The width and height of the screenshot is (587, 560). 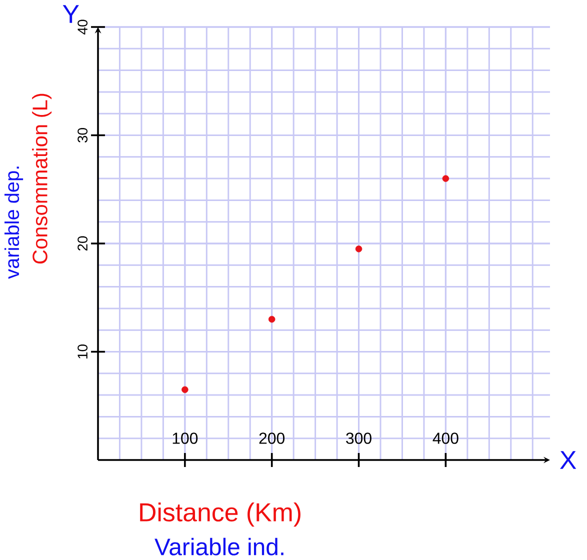 I want to click on x-tick-label: 200, so click(x=272, y=438).